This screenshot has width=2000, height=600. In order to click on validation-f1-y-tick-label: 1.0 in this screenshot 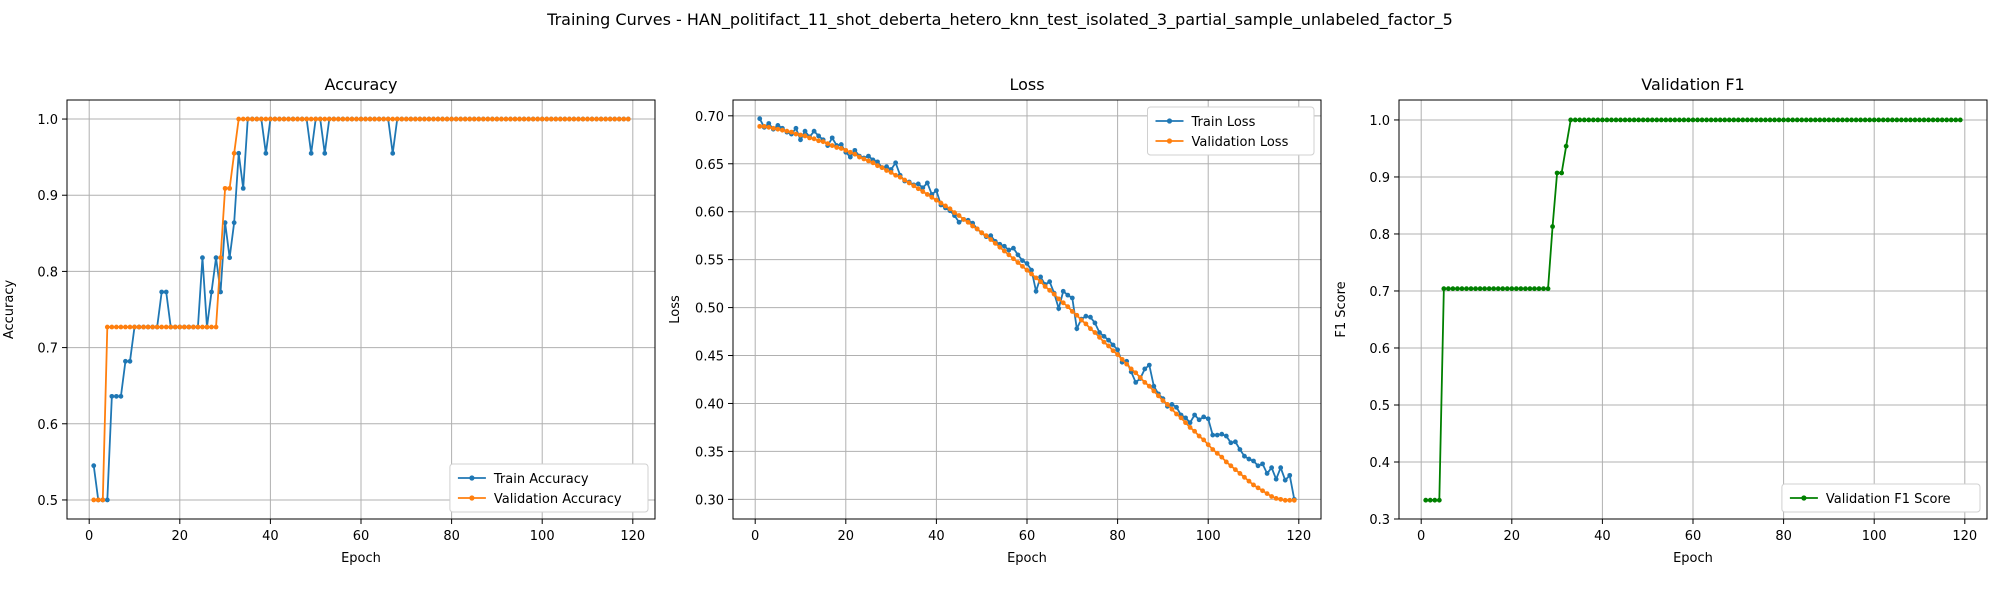, I will do `click(1379, 121)`.